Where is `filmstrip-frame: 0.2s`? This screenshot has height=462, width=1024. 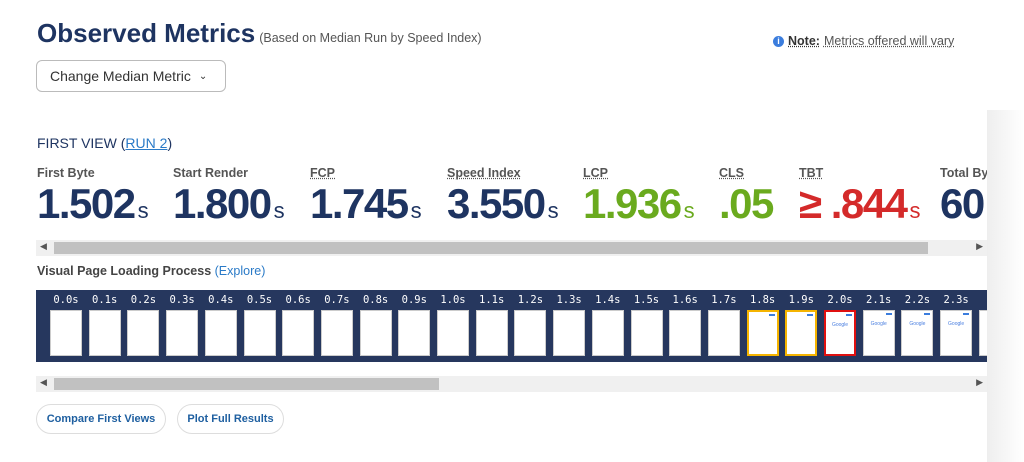 filmstrip-frame: 0.2s is located at coordinates (143, 323).